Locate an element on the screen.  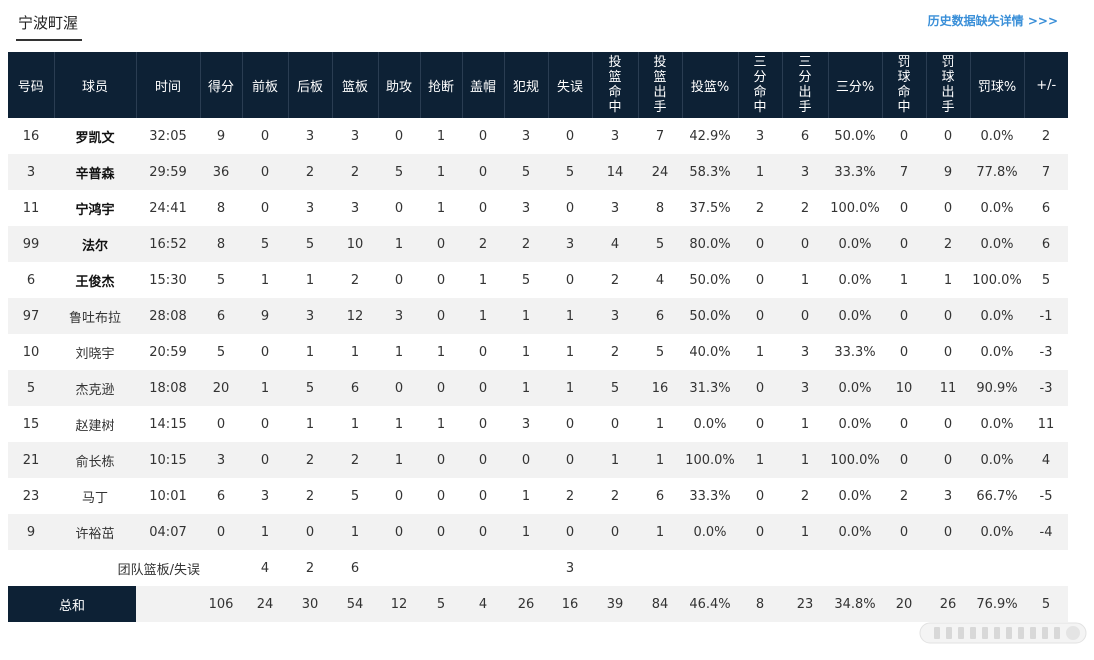
team-dreb: 2 is located at coordinates (310, 568).